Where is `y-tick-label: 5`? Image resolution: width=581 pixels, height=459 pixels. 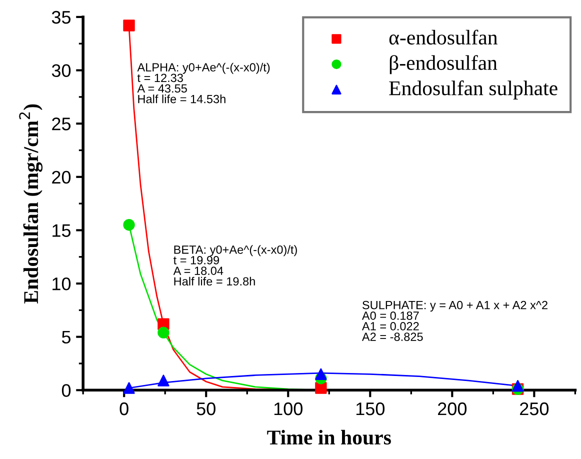 y-tick-label: 5 is located at coordinates (66, 337).